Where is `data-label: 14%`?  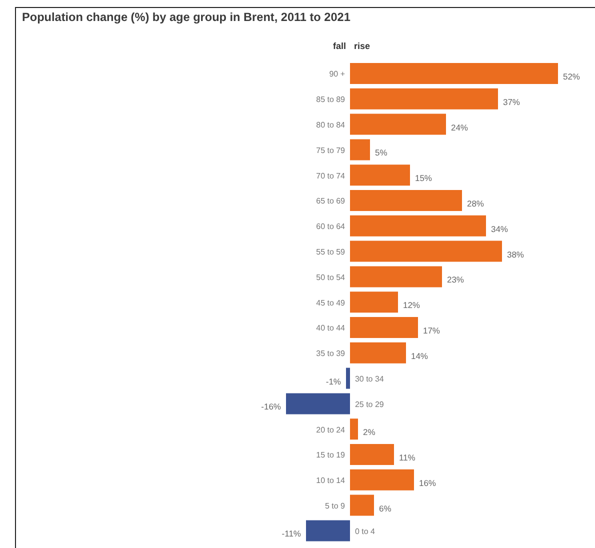 data-label: 14% is located at coordinates (419, 355).